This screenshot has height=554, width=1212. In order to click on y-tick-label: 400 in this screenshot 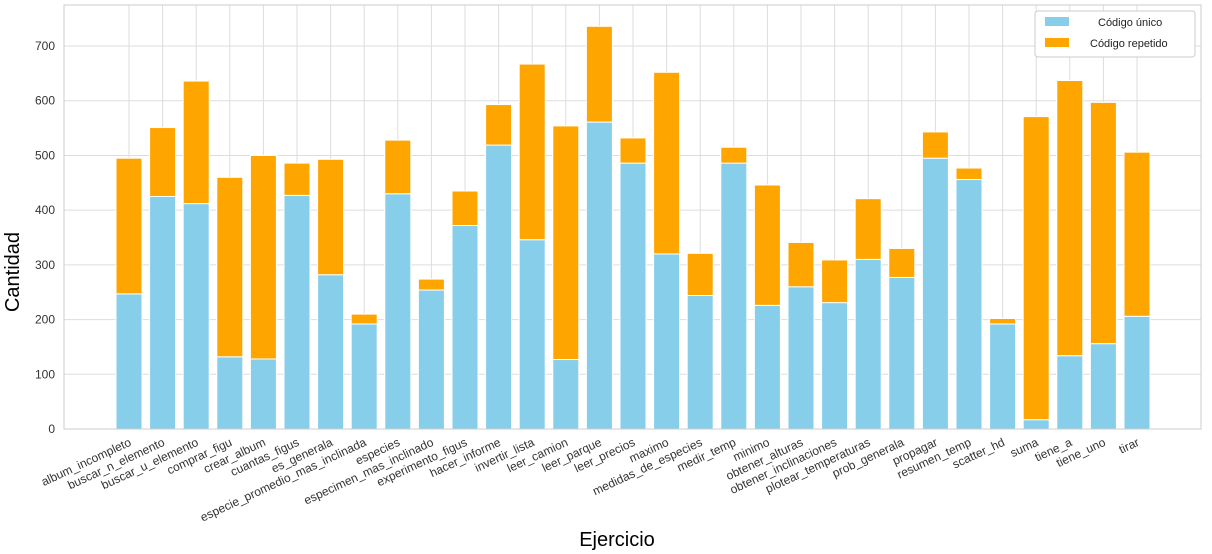, I will do `click(45, 210)`.